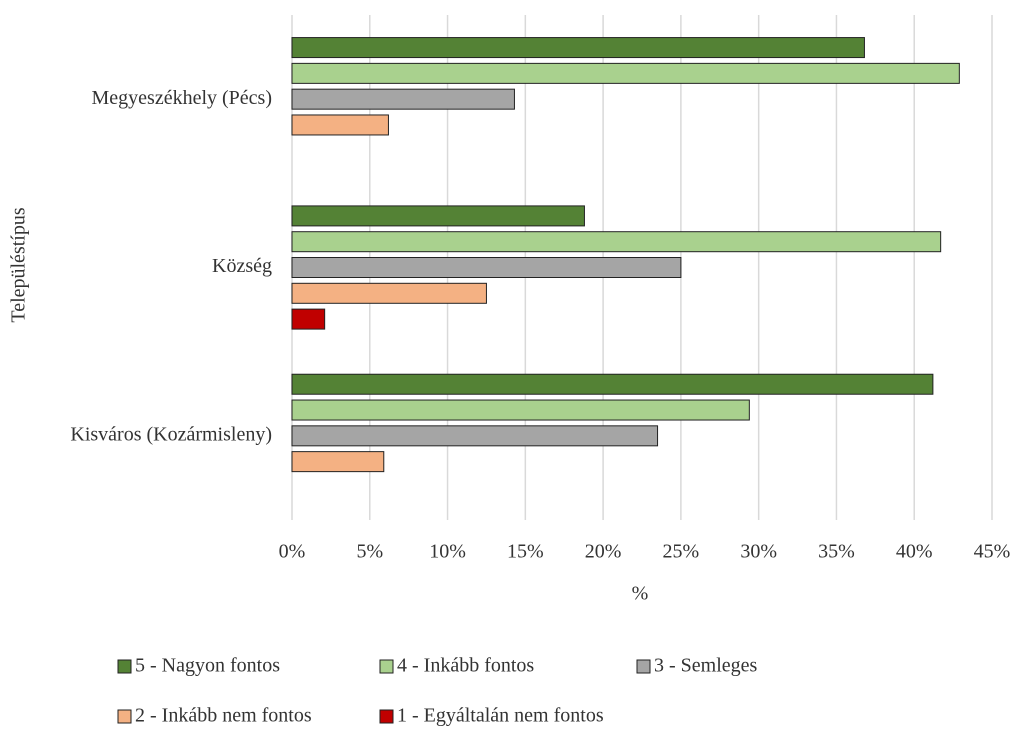 Image resolution: width=1018 pixels, height=729 pixels. I want to click on x-tick-label: 15%, so click(525, 552).